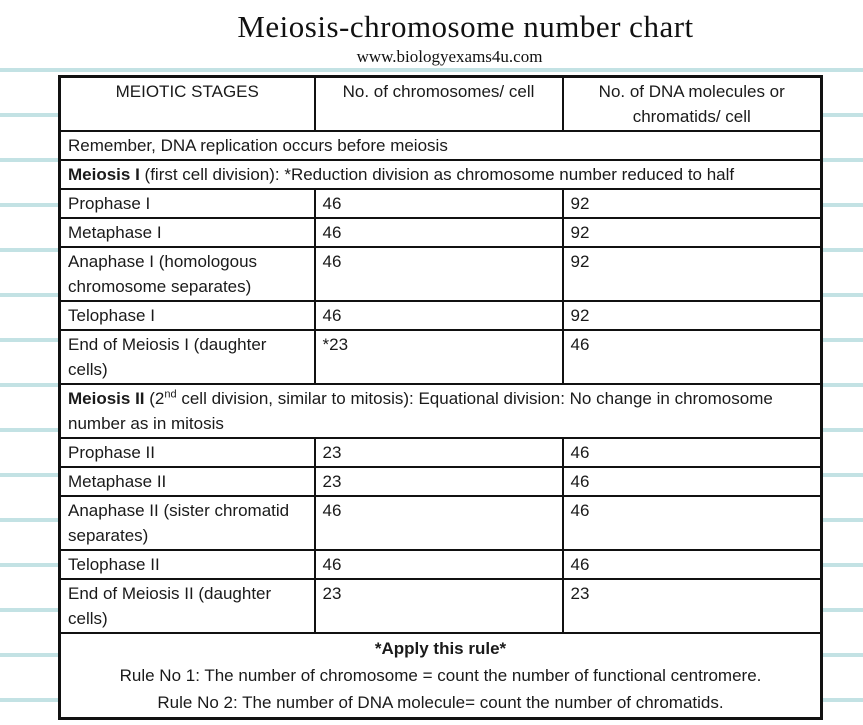  I want to click on stage-cell: Metaphase II, so click(187, 481).